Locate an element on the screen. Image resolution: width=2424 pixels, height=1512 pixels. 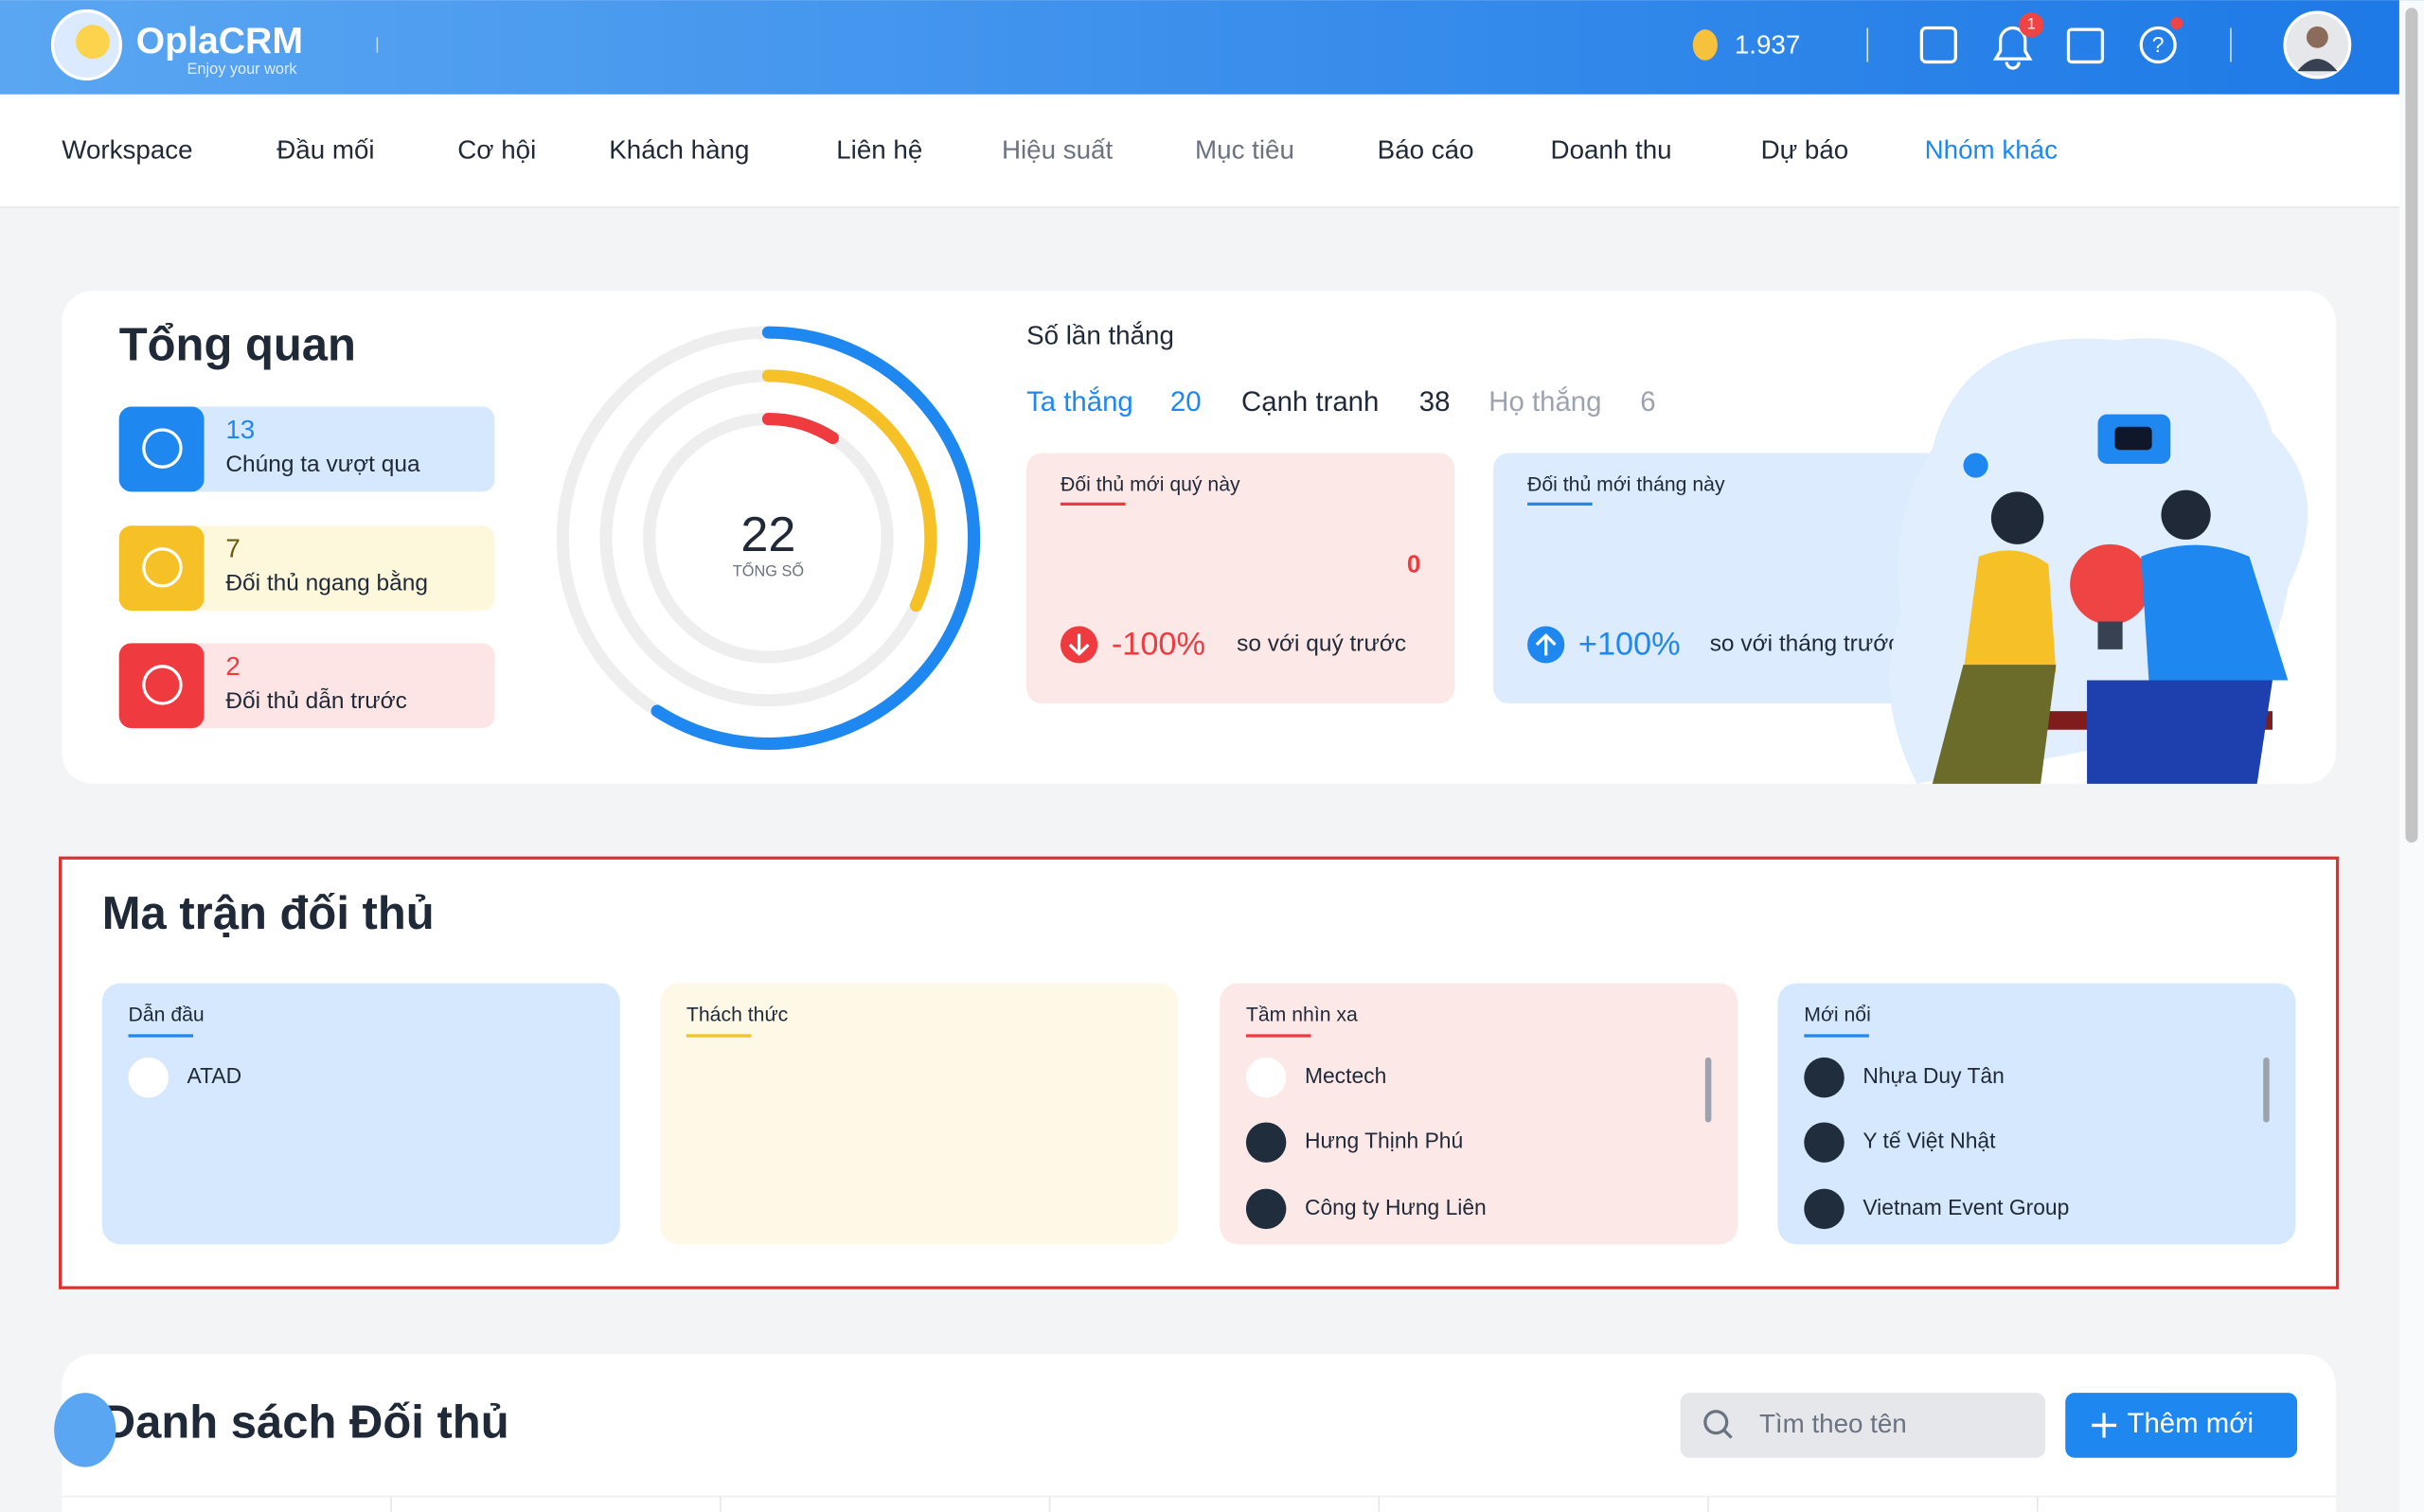
kpi-change: +100% is located at coordinates (1629, 645).